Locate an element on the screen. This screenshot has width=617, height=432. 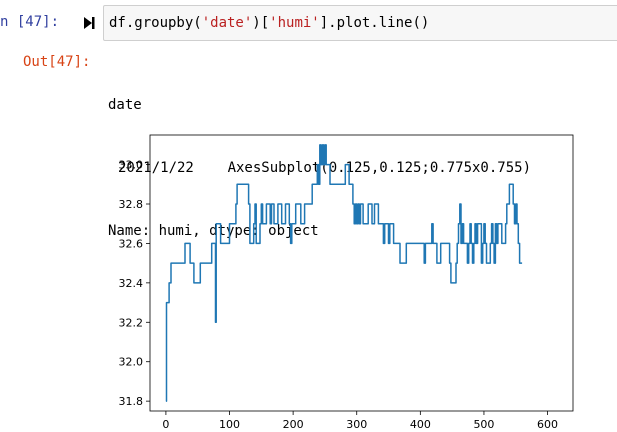
x-tick-label: 100 is located at coordinates (229, 424).